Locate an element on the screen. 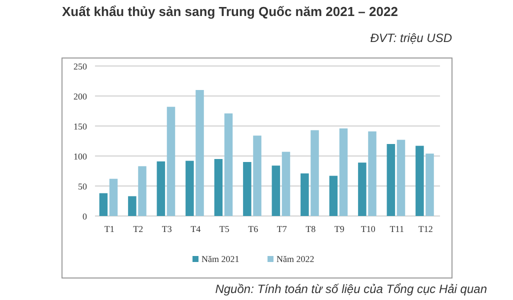 This screenshot has width=513, height=300. x-tick-label: T11 is located at coordinates (397, 229).